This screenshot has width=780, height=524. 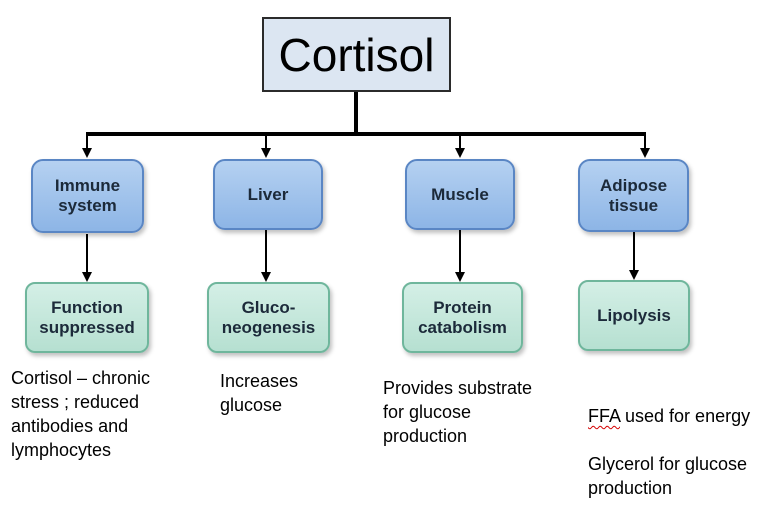 What do you see at coordinates (87, 317) in the screenshot?
I see `effect-function-suppressed: Function suppressed` at bounding box center [87, 317].